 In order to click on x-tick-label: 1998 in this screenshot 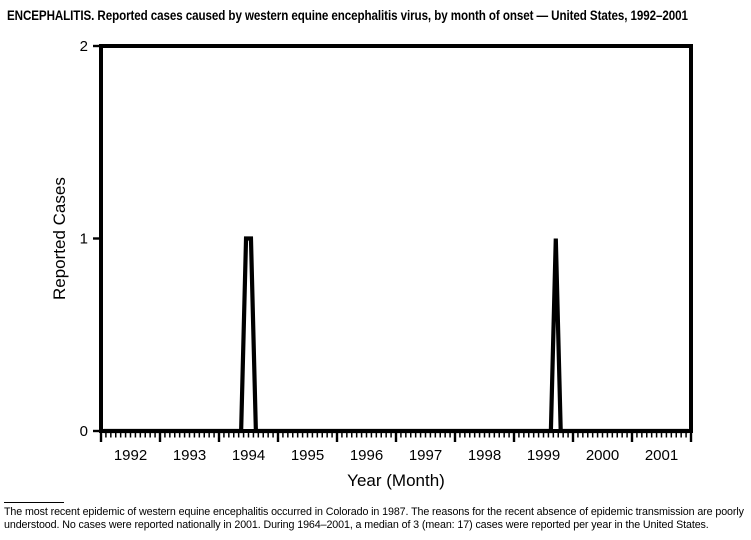, I will do `click(484, 455)`.